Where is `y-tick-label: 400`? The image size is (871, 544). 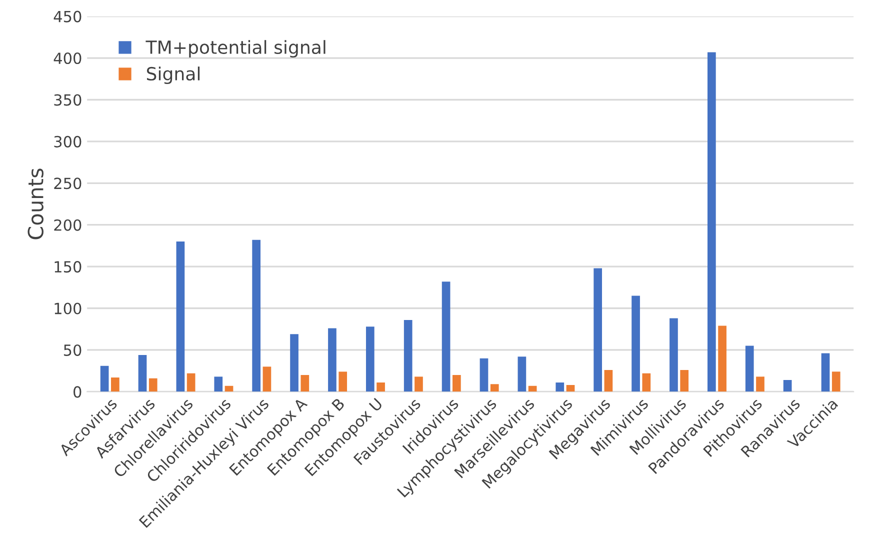 y-tick-label: 400 is located at coordinates (68, 58).